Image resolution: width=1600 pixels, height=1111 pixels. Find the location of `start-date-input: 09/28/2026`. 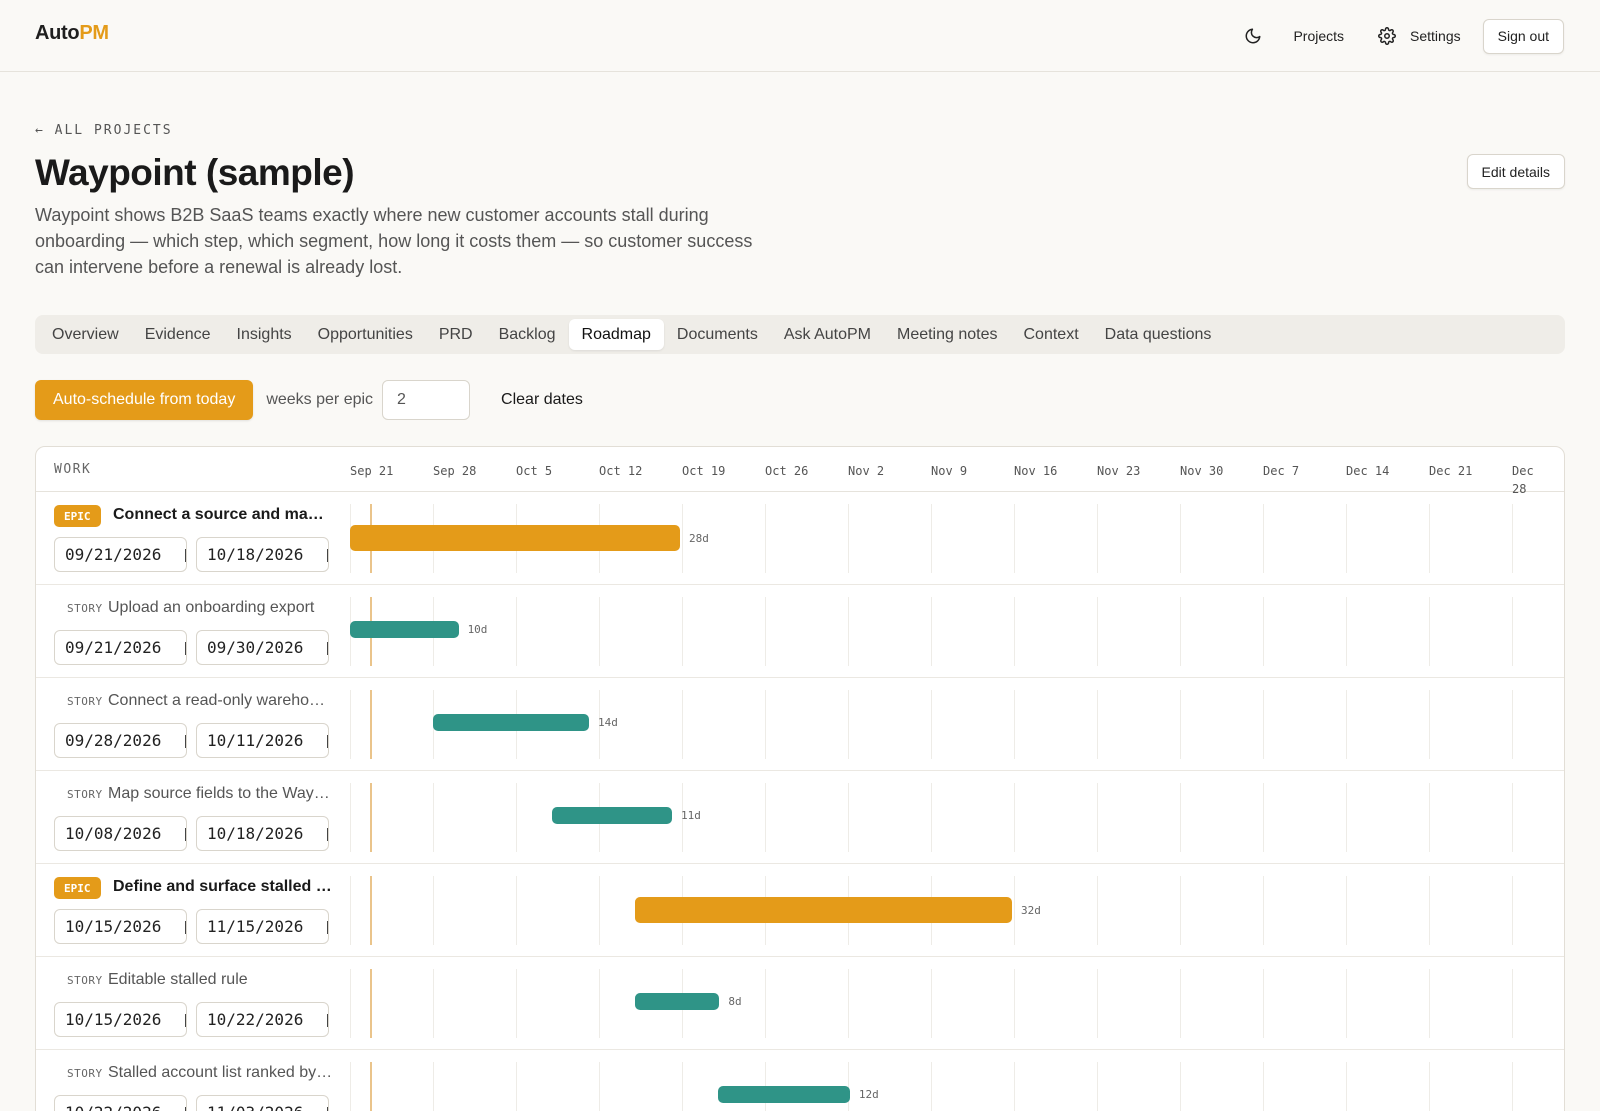

start-date-input: 09/28/2026 is located at coordinates (120, 740).